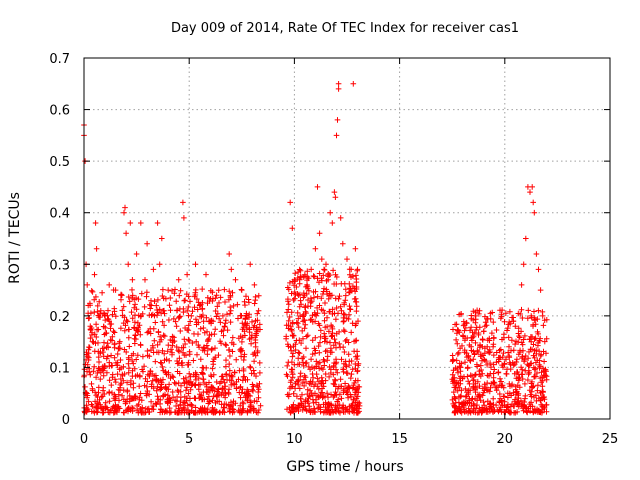  What do you see at coordinates (189, 439) in the screenshot?
I see `x-tick-label: 5` at bounding box center [189, 439].